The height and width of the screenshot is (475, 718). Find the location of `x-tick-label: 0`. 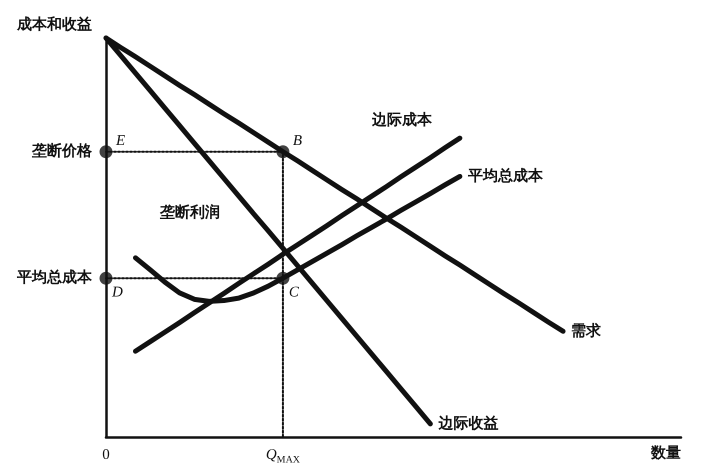

x-tick-label: 0 is located at coordinates (106, 455).